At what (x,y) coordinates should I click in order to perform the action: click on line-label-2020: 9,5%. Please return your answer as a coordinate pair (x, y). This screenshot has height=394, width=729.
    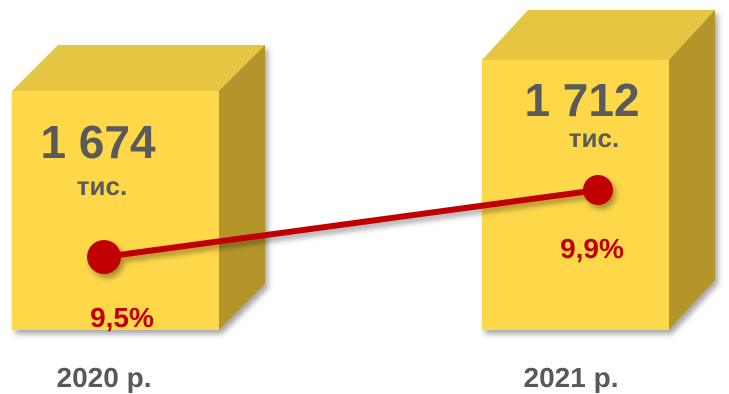
    Looking at the image, I should click on (122, 317).